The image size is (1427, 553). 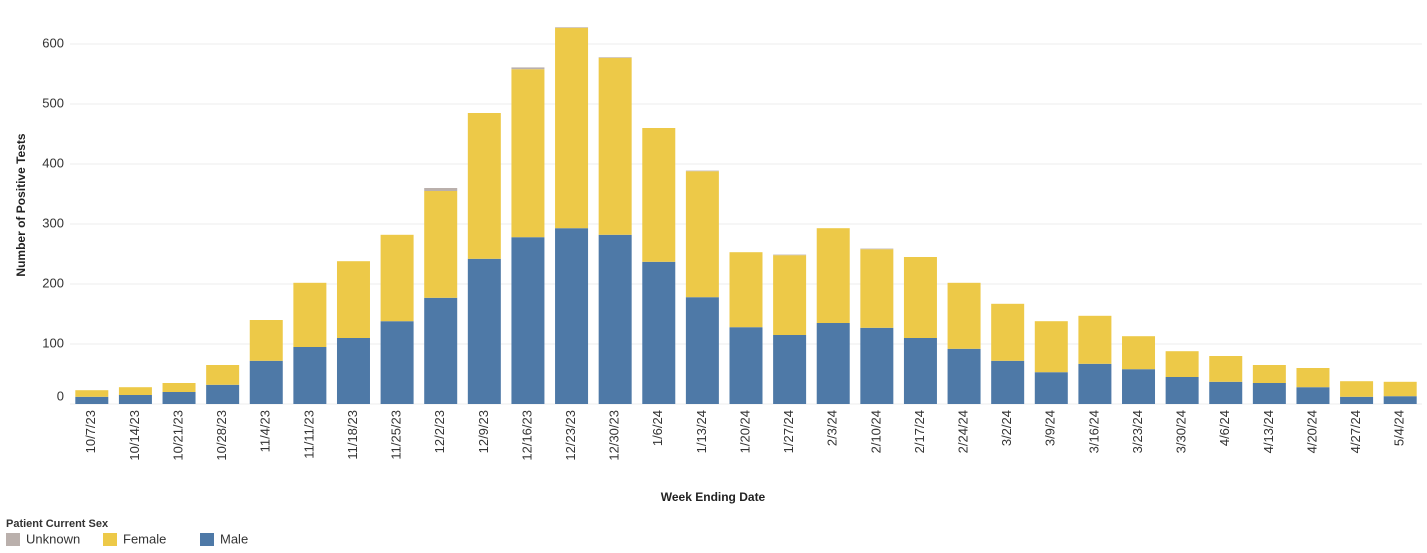 What do you see at coordinates (1311, 431) in the screenshot?
I see `x-tick-label: 4/20/24` at bounding box center [1311, 431].